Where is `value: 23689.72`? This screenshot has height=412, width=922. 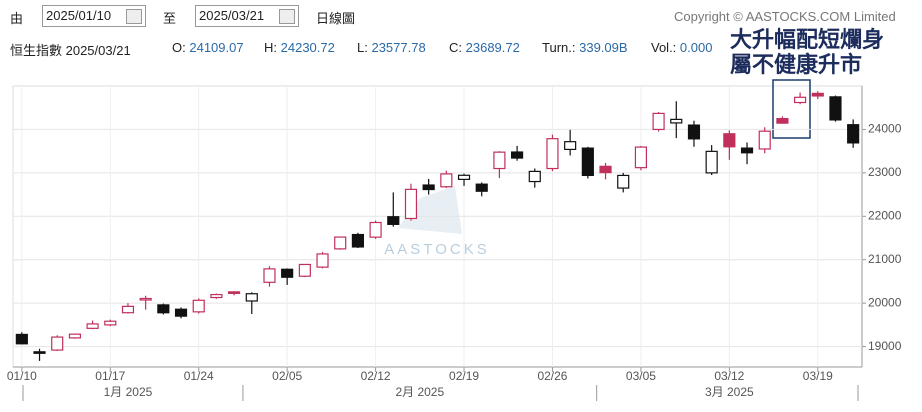 value: 23689.72 is located at coordinates (492, 47).